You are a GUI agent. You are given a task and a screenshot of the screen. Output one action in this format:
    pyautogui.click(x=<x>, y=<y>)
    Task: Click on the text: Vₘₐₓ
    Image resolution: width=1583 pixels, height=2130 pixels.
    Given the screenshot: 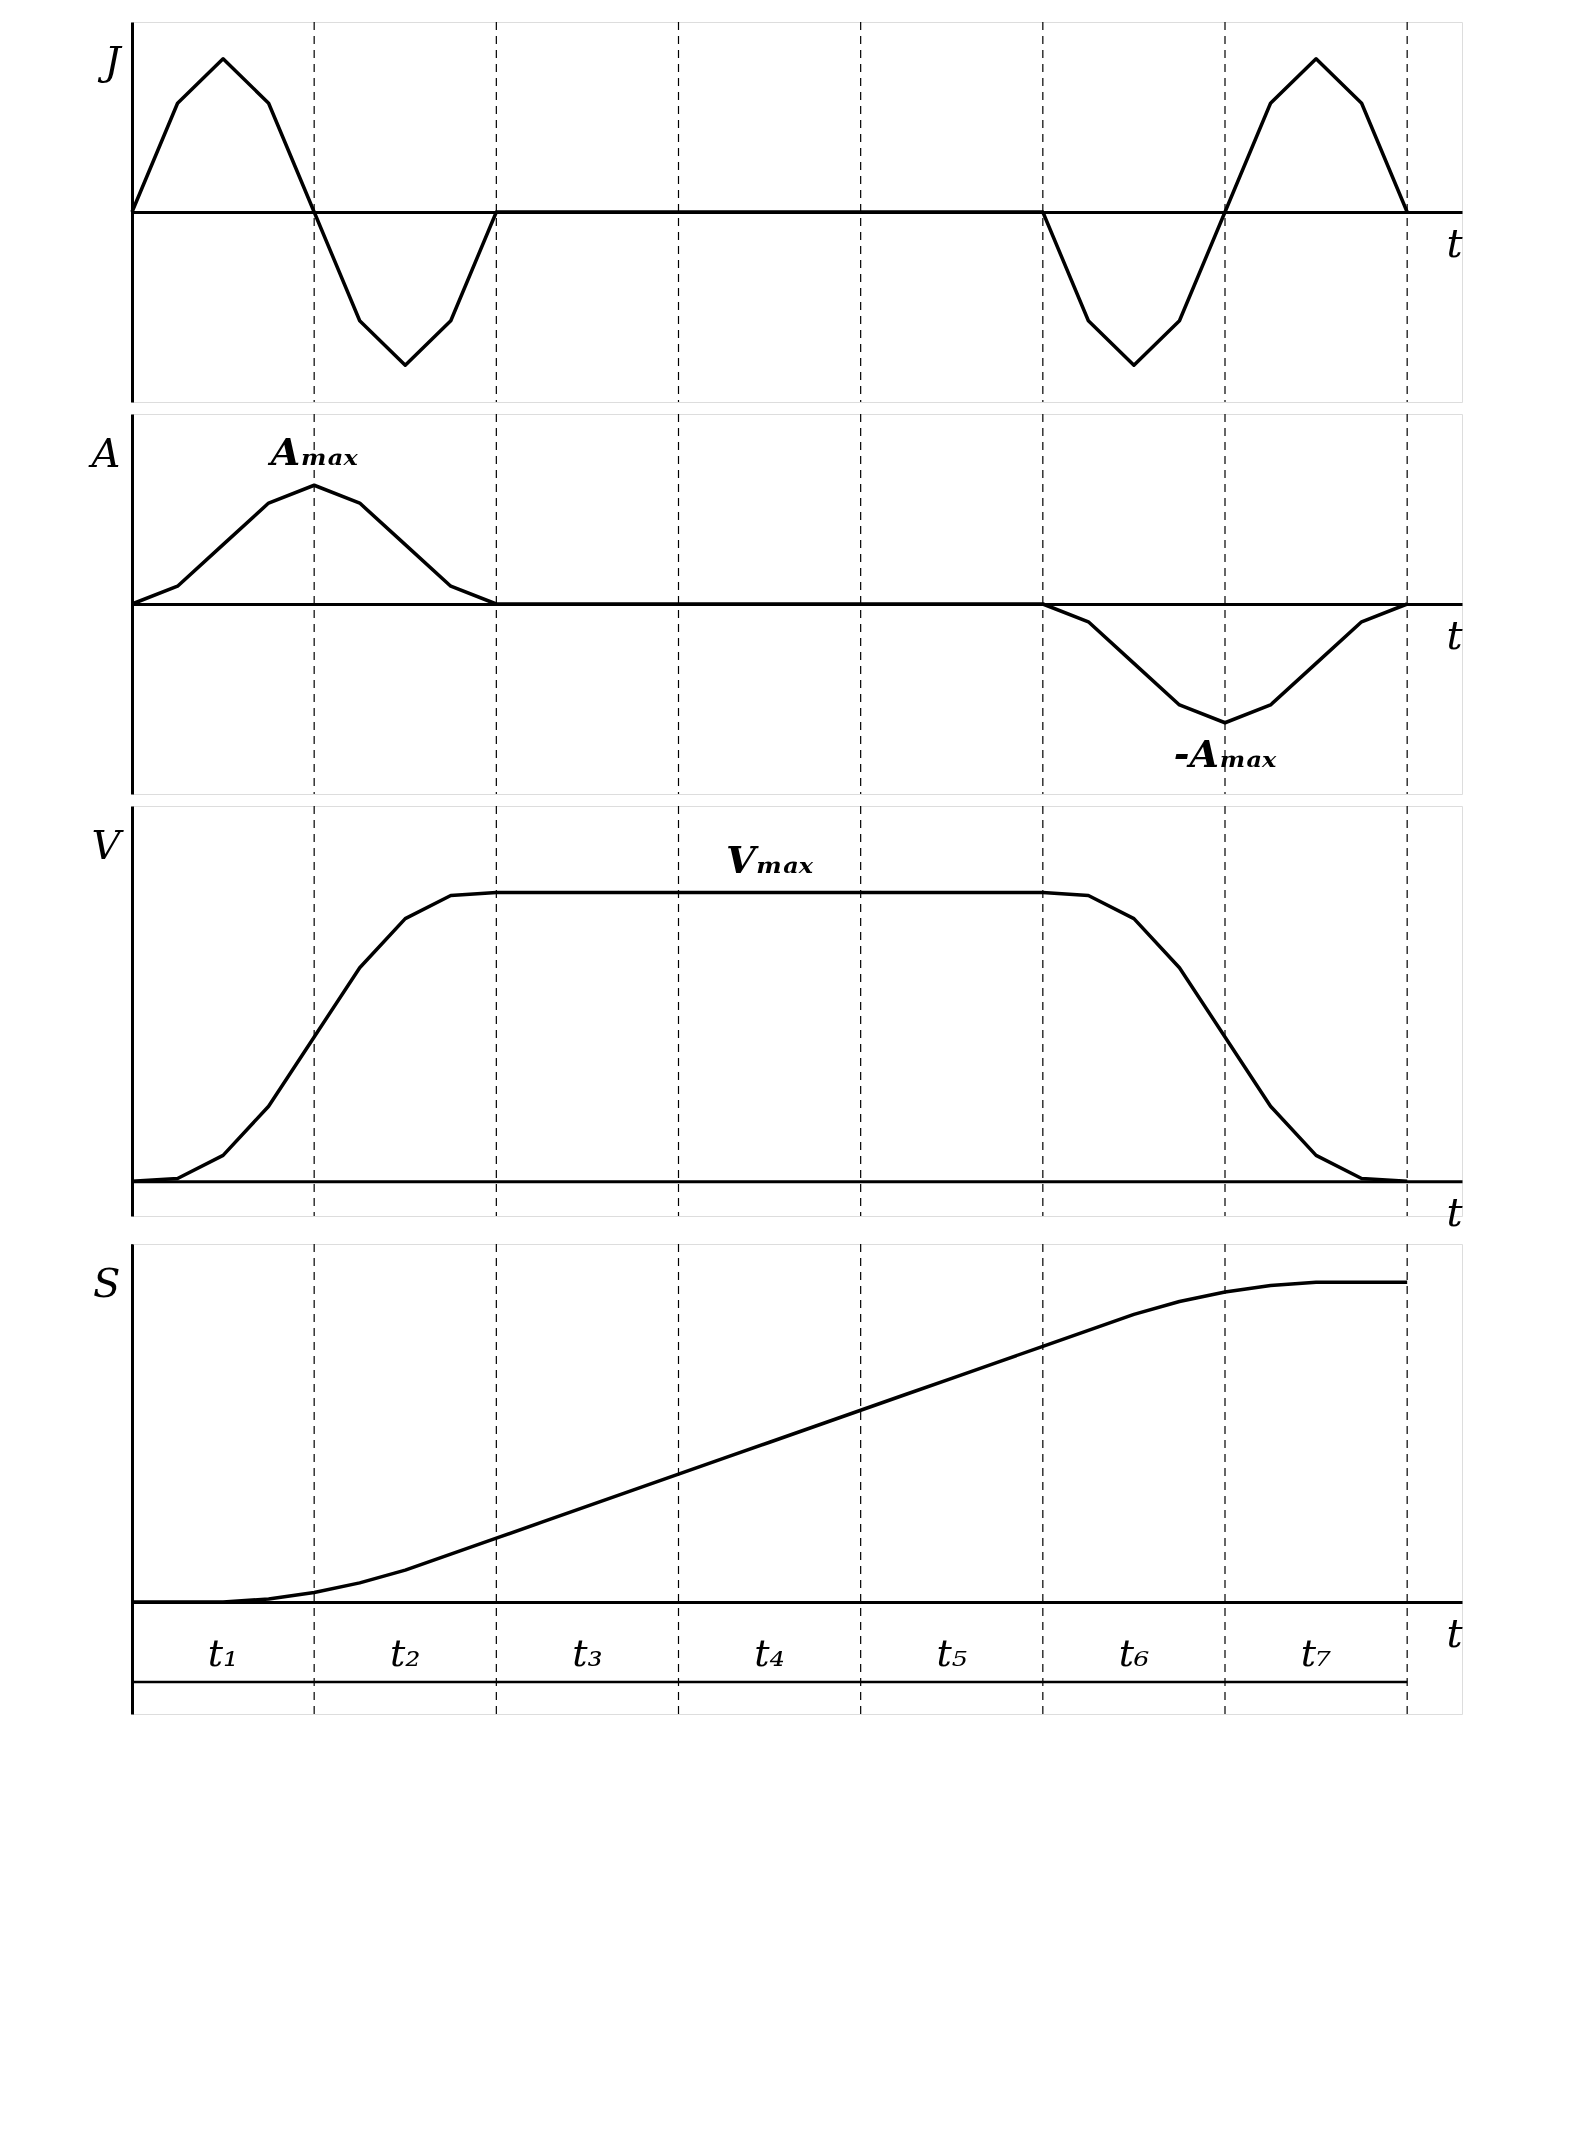 What is the action you would take?
    pyautogui.click(x=770, y=859)
    